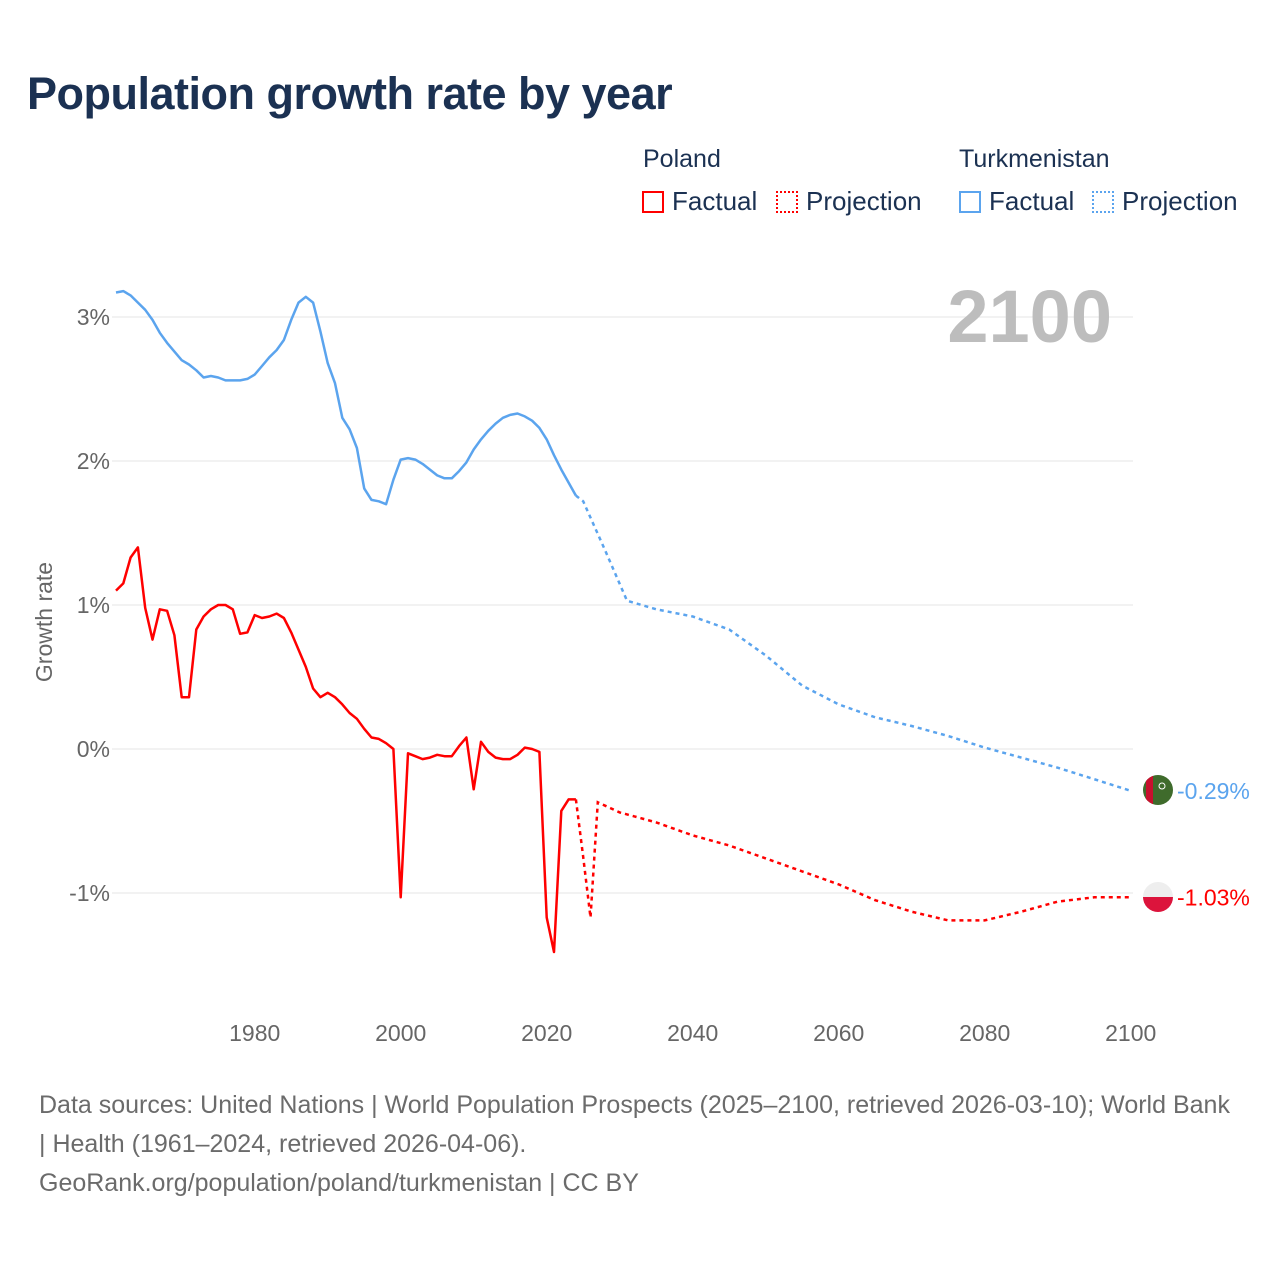 The height and width of the screenshot is (1280, 1280). Describe the element at coordinates (853, 643) in the screenshot. I see `turkmenistan-projection-line` at that location.